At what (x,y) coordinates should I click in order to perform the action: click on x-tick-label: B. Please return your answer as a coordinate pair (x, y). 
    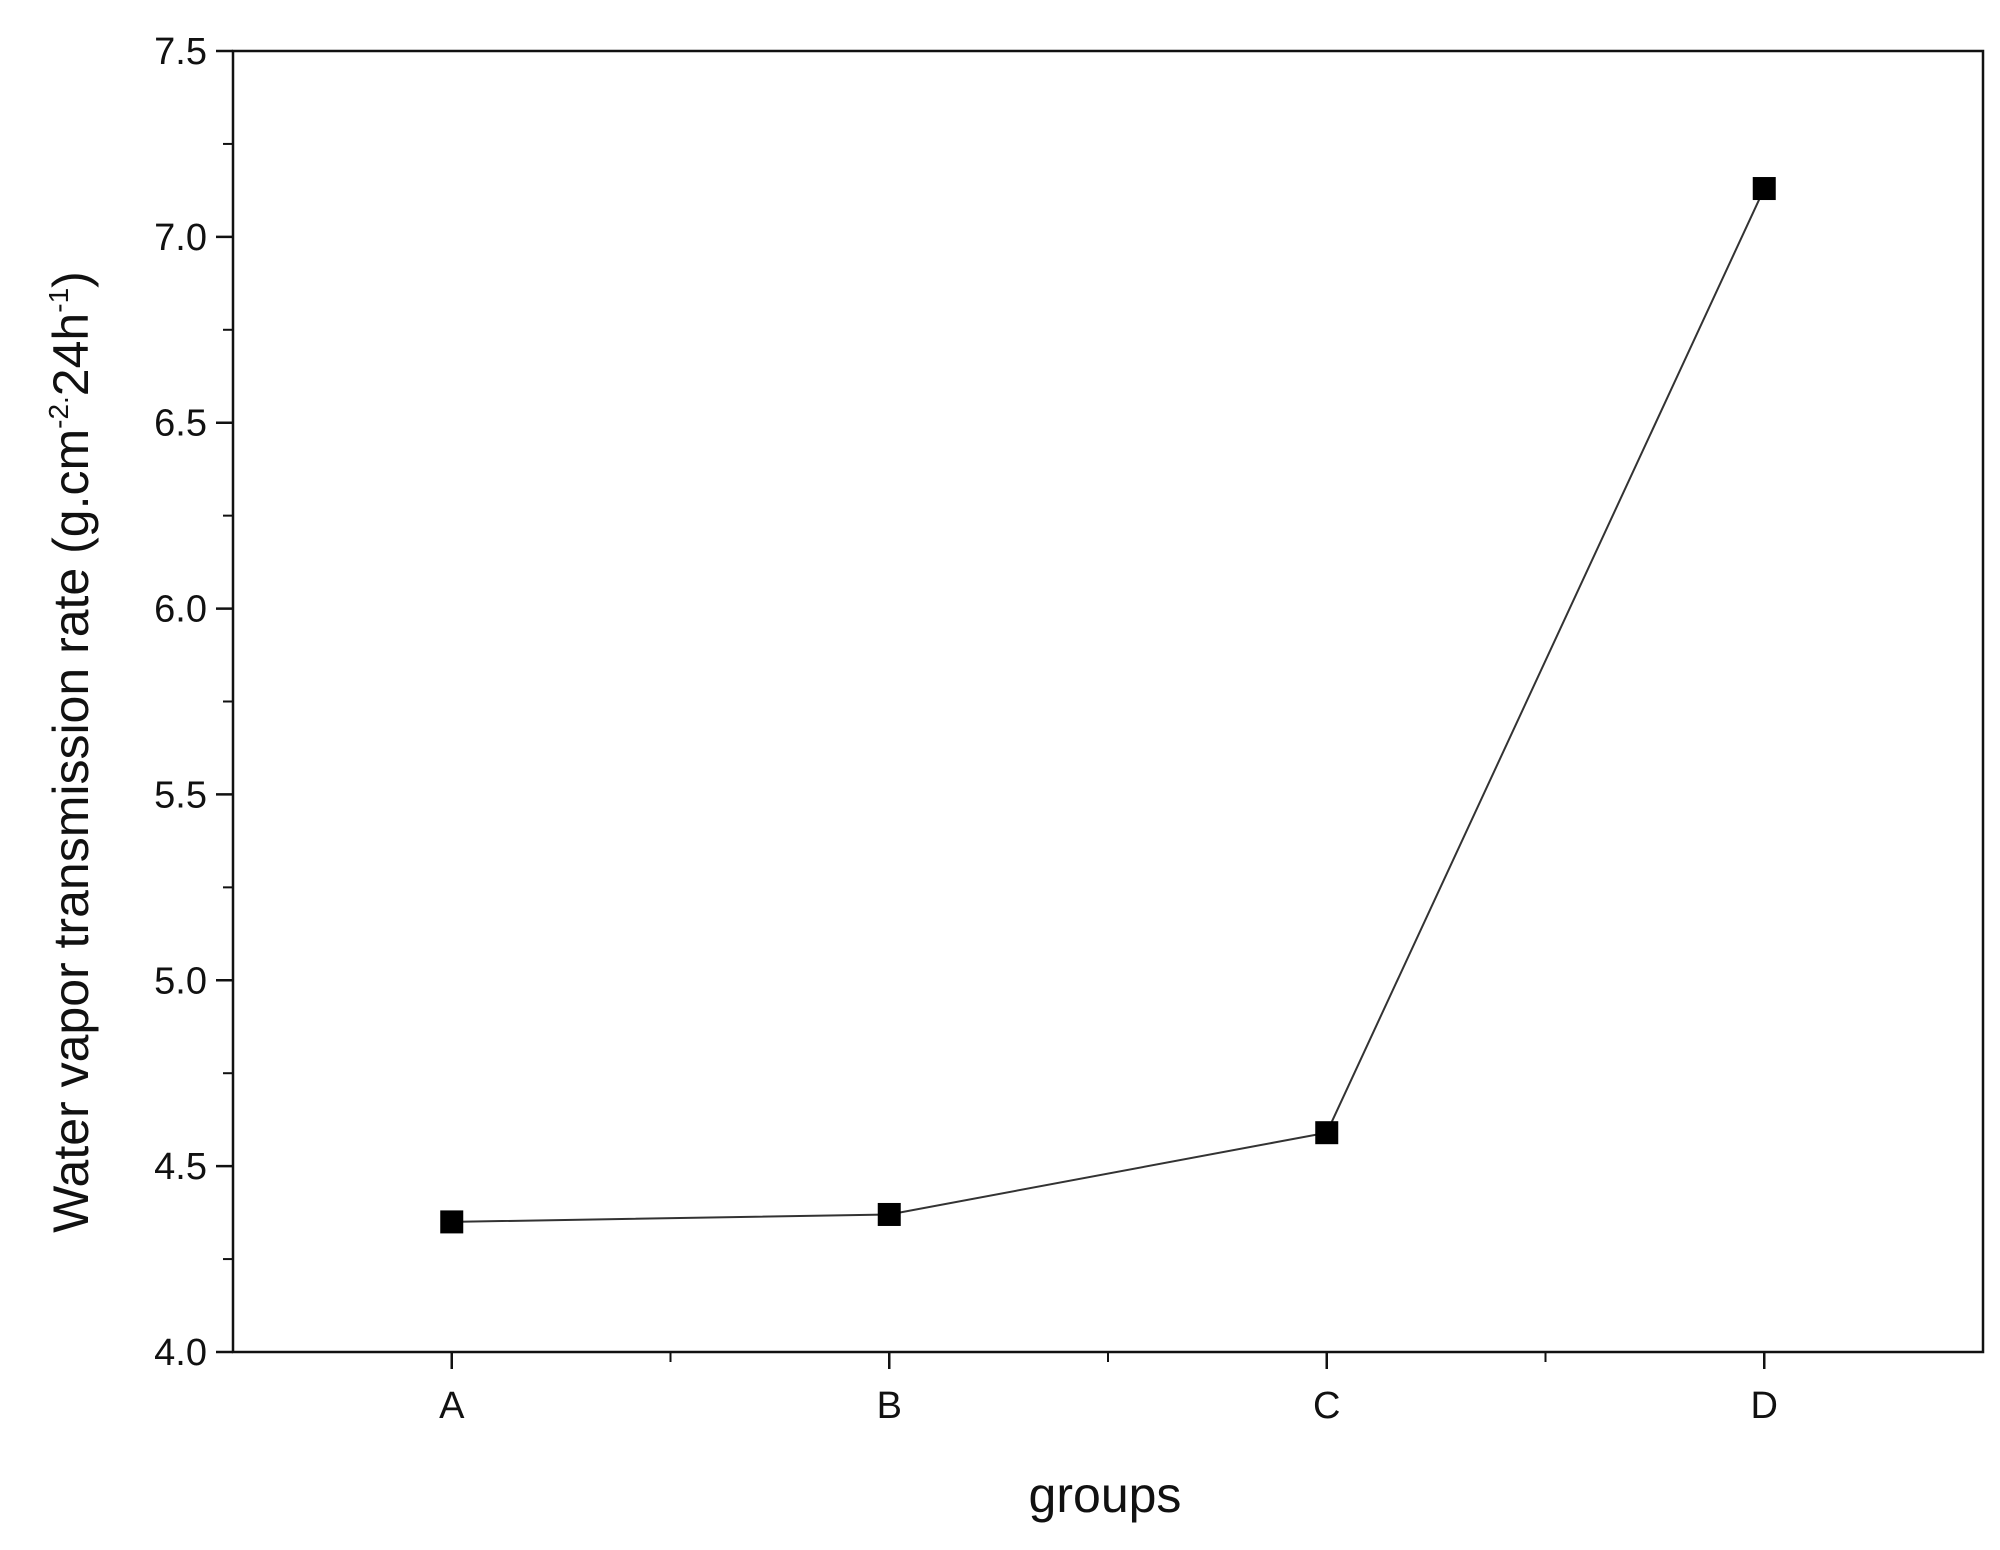
    Looking at the image, I should click on (889, 1406).